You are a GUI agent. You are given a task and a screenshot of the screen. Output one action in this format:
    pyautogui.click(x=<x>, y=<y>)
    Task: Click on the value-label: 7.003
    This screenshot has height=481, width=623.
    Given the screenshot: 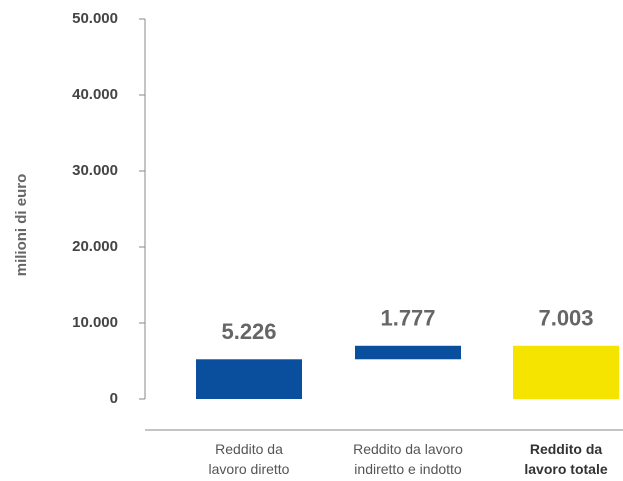 What is the action you would take?
    pyautogui.click(x=565, y=318)
    